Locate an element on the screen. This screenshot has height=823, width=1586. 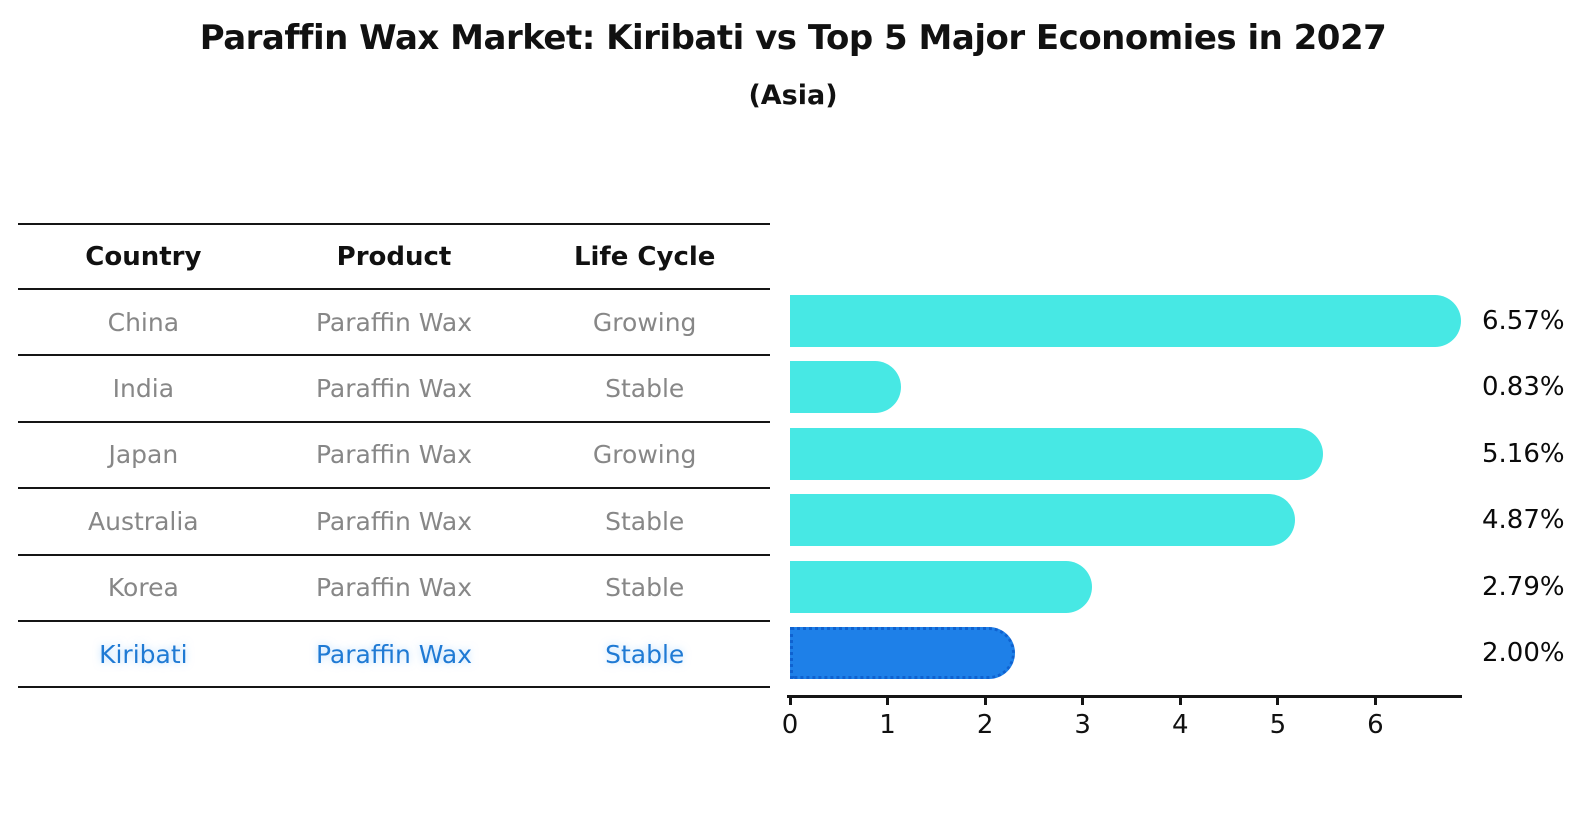
x-axis-line is located at coordinates (1124, 696).